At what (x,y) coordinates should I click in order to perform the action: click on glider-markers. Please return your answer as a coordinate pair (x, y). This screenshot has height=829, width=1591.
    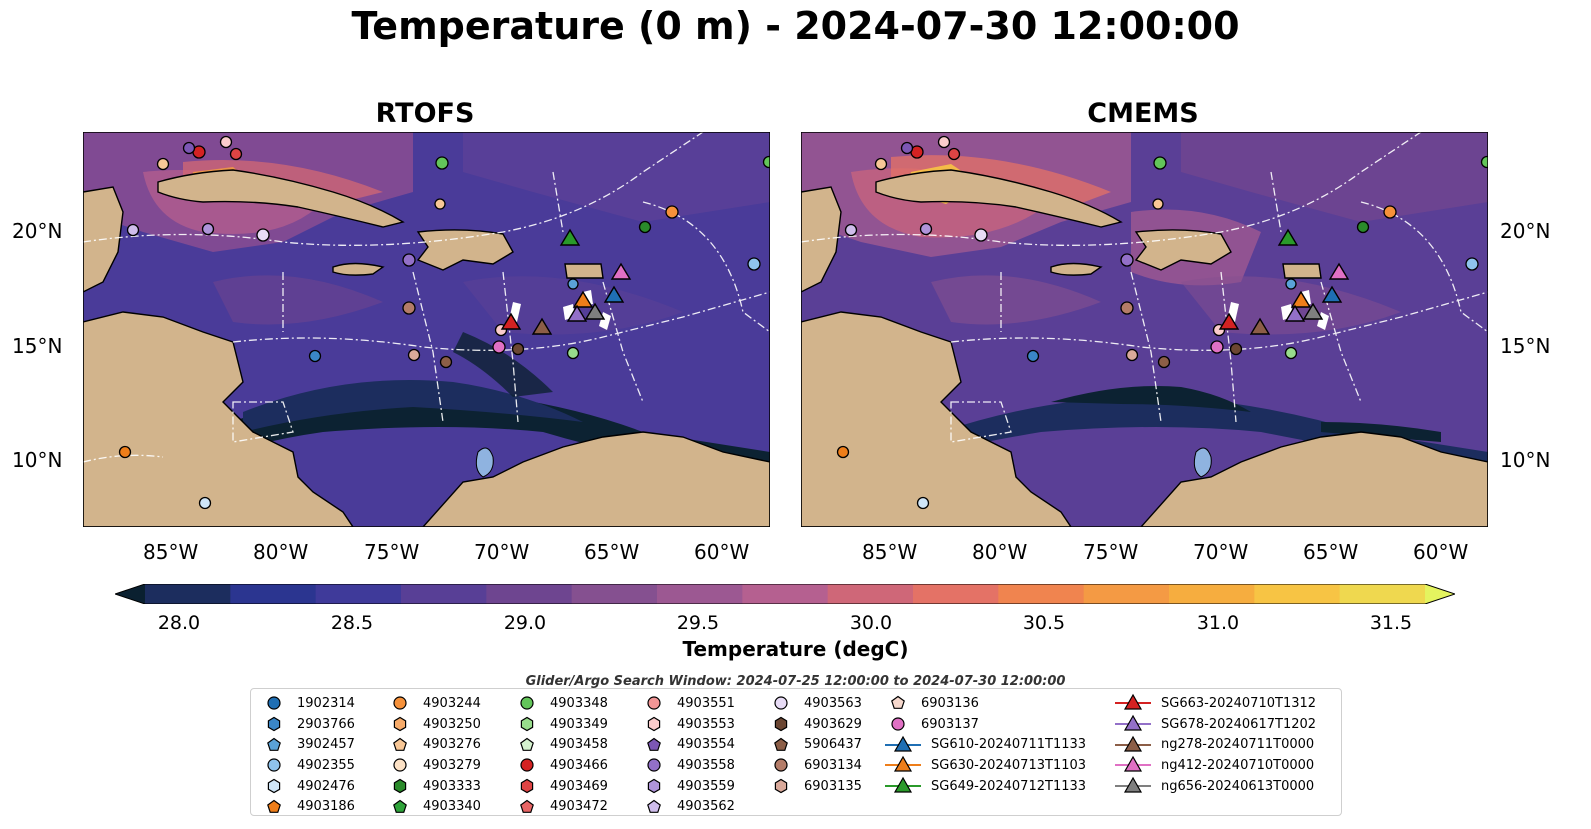
    Looking at the image, I should click on (1284, 281).